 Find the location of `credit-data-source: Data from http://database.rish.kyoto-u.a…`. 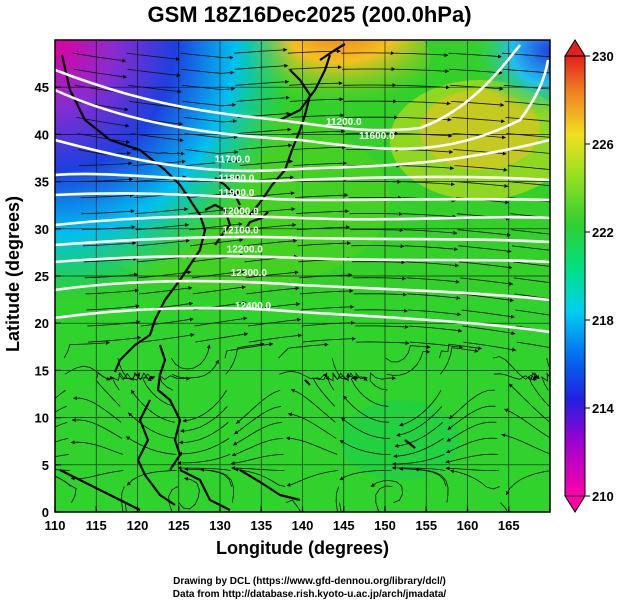

credit-data-source: Data from http://database.rish.kyoto-u.a… is located at coordinates (309, 594).